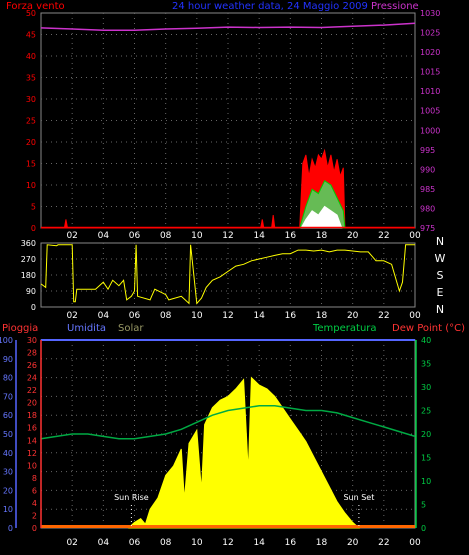  Describe the element at coordinates (197, 236) in the screenshot. I see `top-panel-x-tick-label: 10` at that location.